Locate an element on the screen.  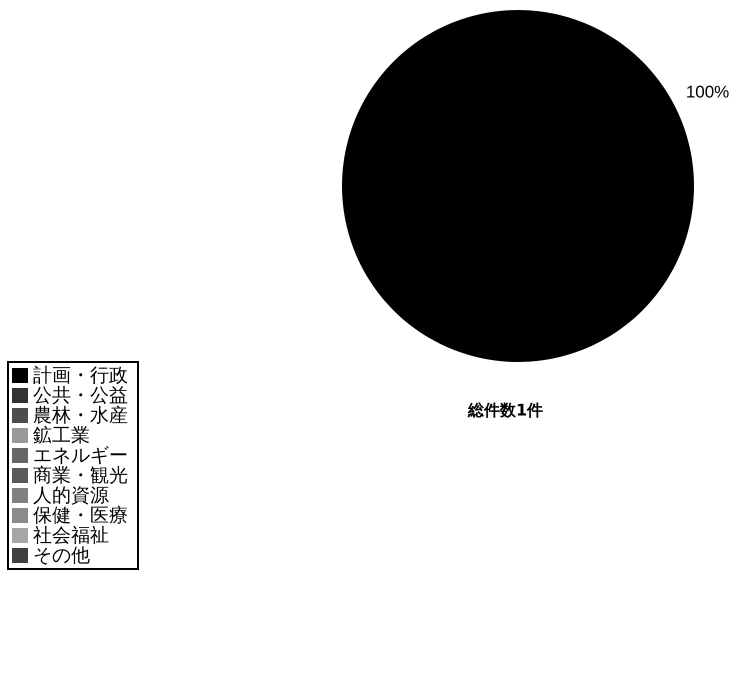
legend-label: 農林・水産 is located at coordinates (80, 415).